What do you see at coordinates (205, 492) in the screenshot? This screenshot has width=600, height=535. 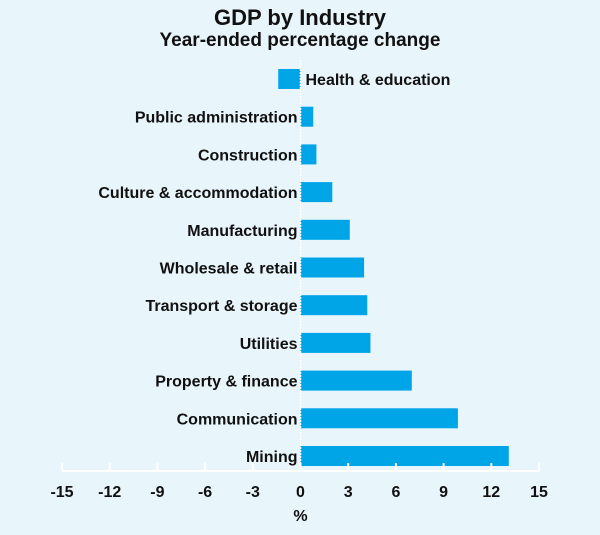 I see `x-tick-label: -6` at bounding box center [205, 492].